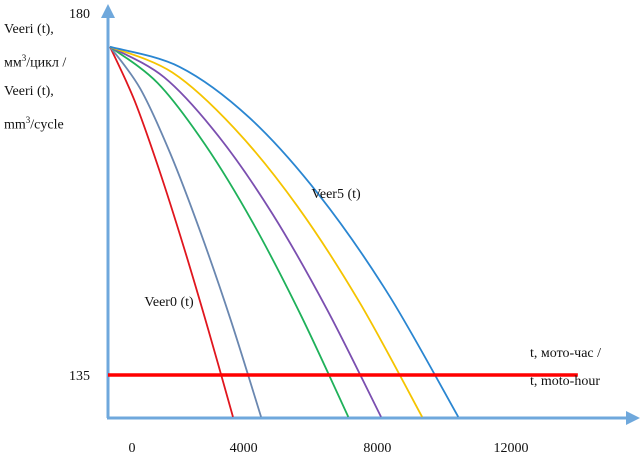 Image resolution: width=643 pixels, height=460 pixels. I want to click on x-axis-label-ru: t, мото-час /, so click(566, 353).